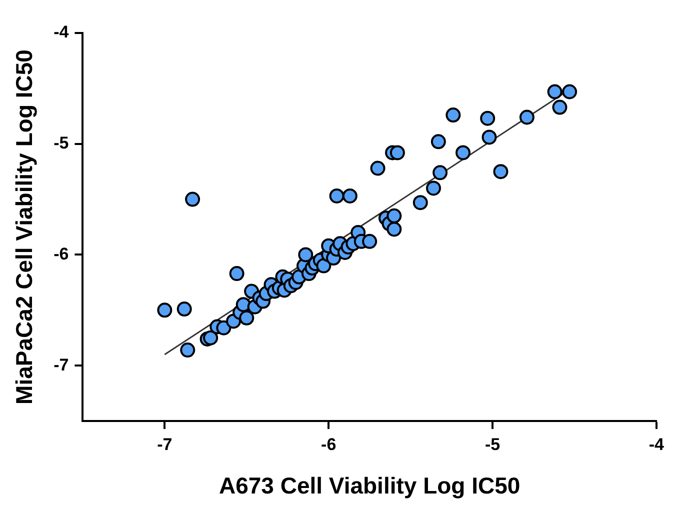  Describe the element at coordinates (24, 227) in the screenshot. I see `y-axis-title: MiaPaCa2 Cell Viability Log IC50` at that location.